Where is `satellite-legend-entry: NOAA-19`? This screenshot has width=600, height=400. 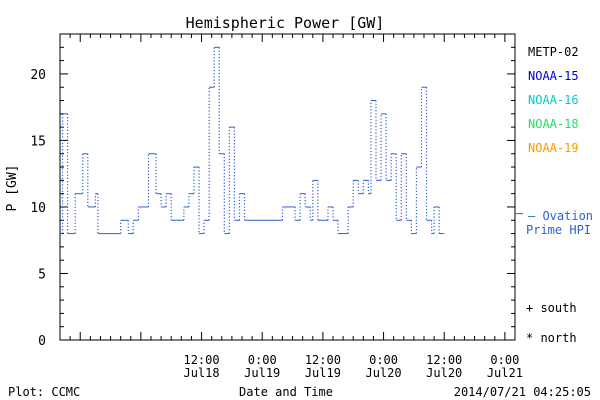 satellite-legend-entry: NOAA-19 is located at coordinates (553, 148).